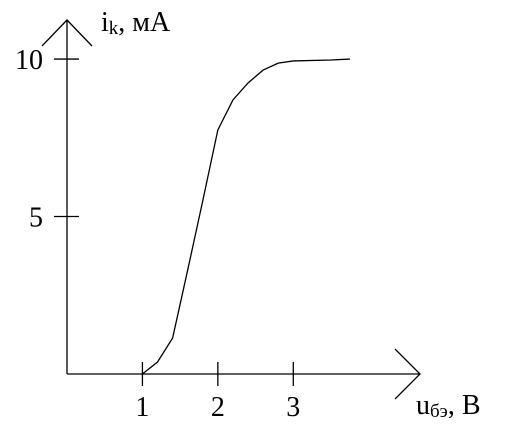  I want to click on y-label-symbol: i, so click(105, 22).